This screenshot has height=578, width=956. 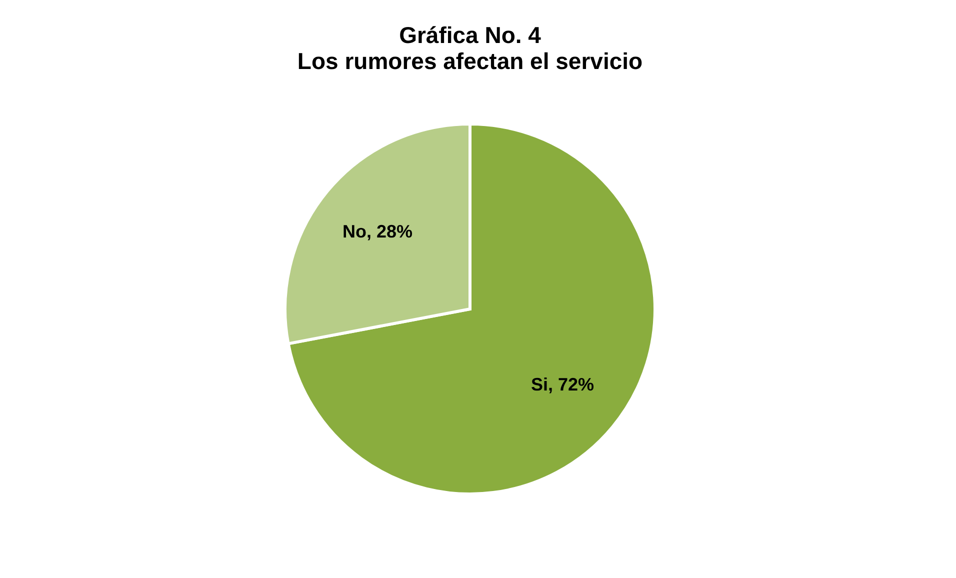 I want to click on slice-label: No, 28%, so click(x=377, y=232).